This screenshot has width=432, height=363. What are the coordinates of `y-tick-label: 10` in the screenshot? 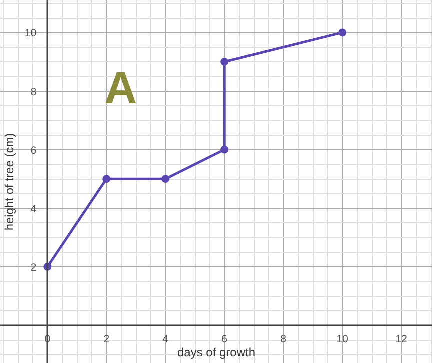 It's located at (30, 34).